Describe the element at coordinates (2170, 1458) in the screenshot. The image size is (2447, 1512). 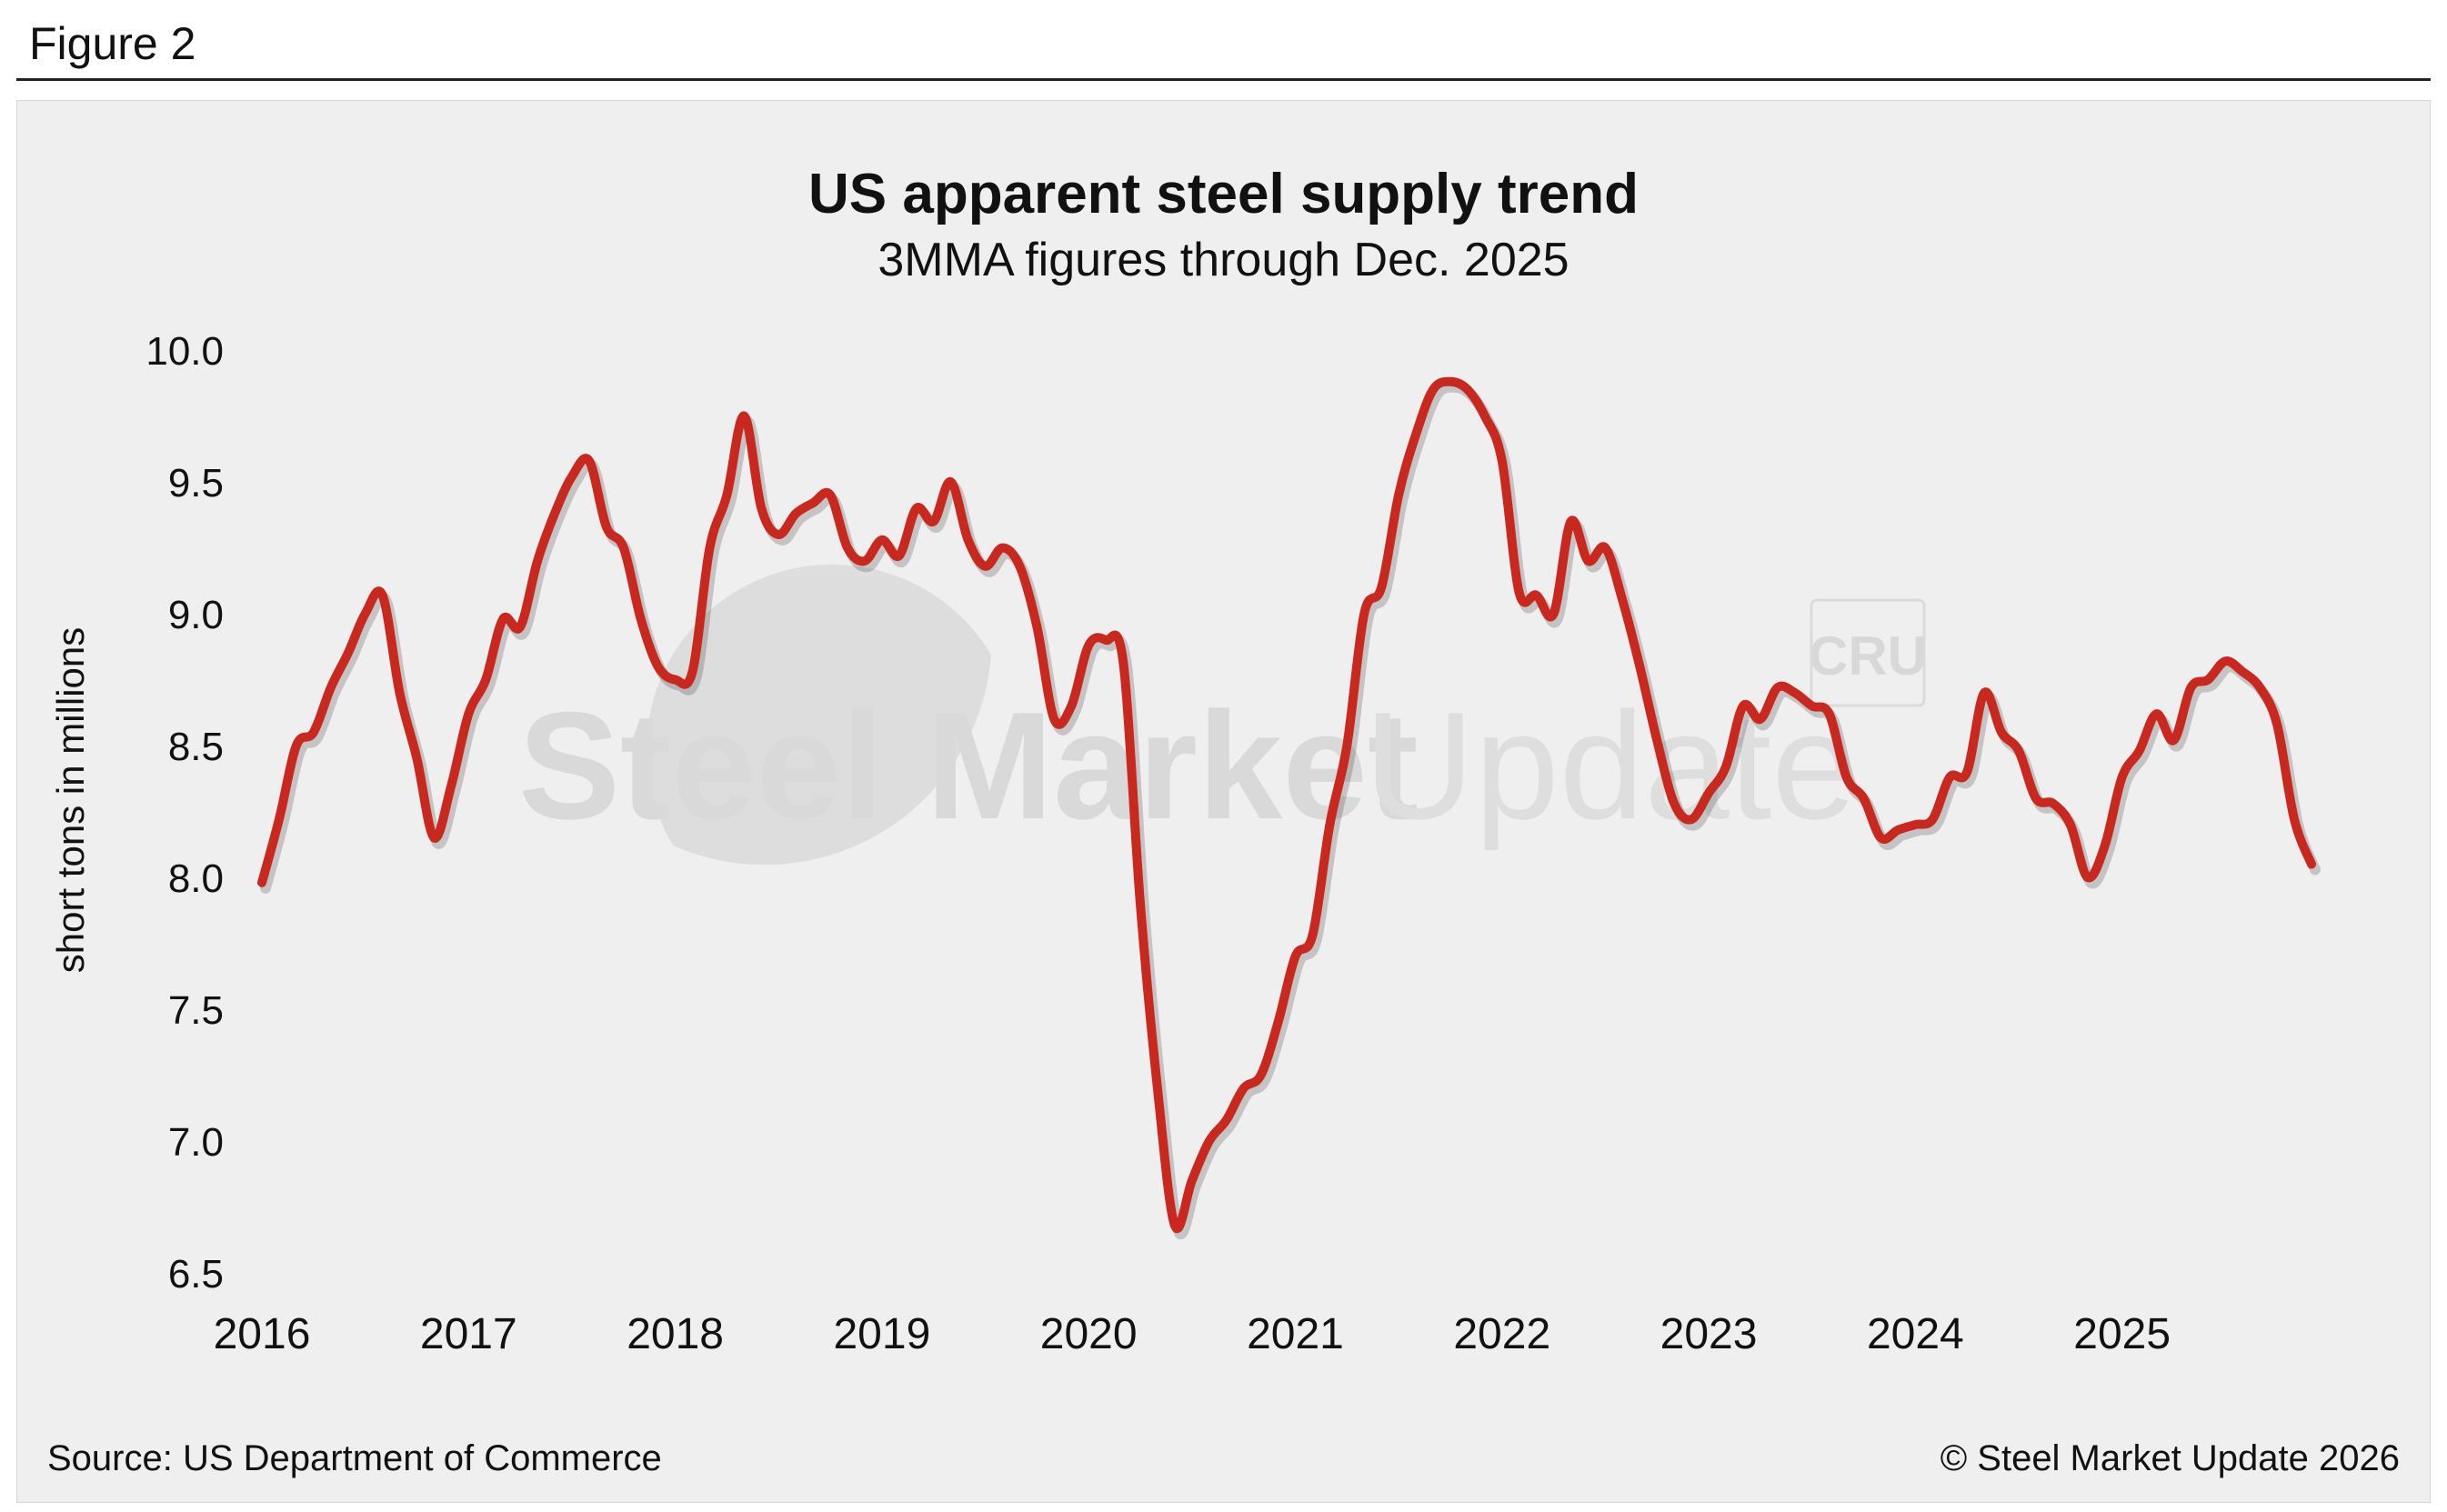
I see `copyright-note: © Steel Market Update 2026` at that location.